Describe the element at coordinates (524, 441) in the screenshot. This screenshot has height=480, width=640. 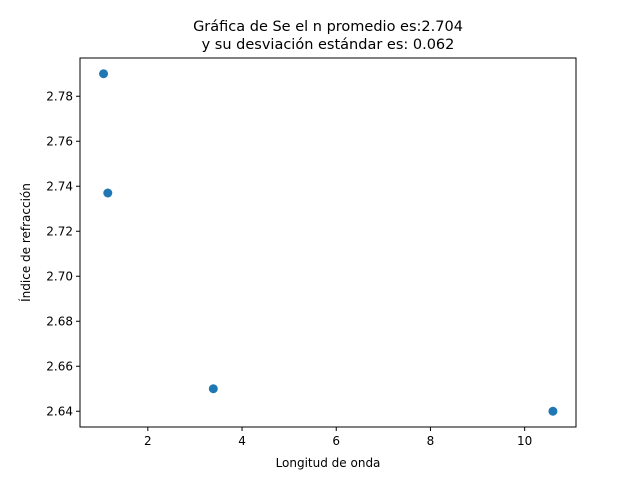
I see `x-tick-label: 10` at that location.